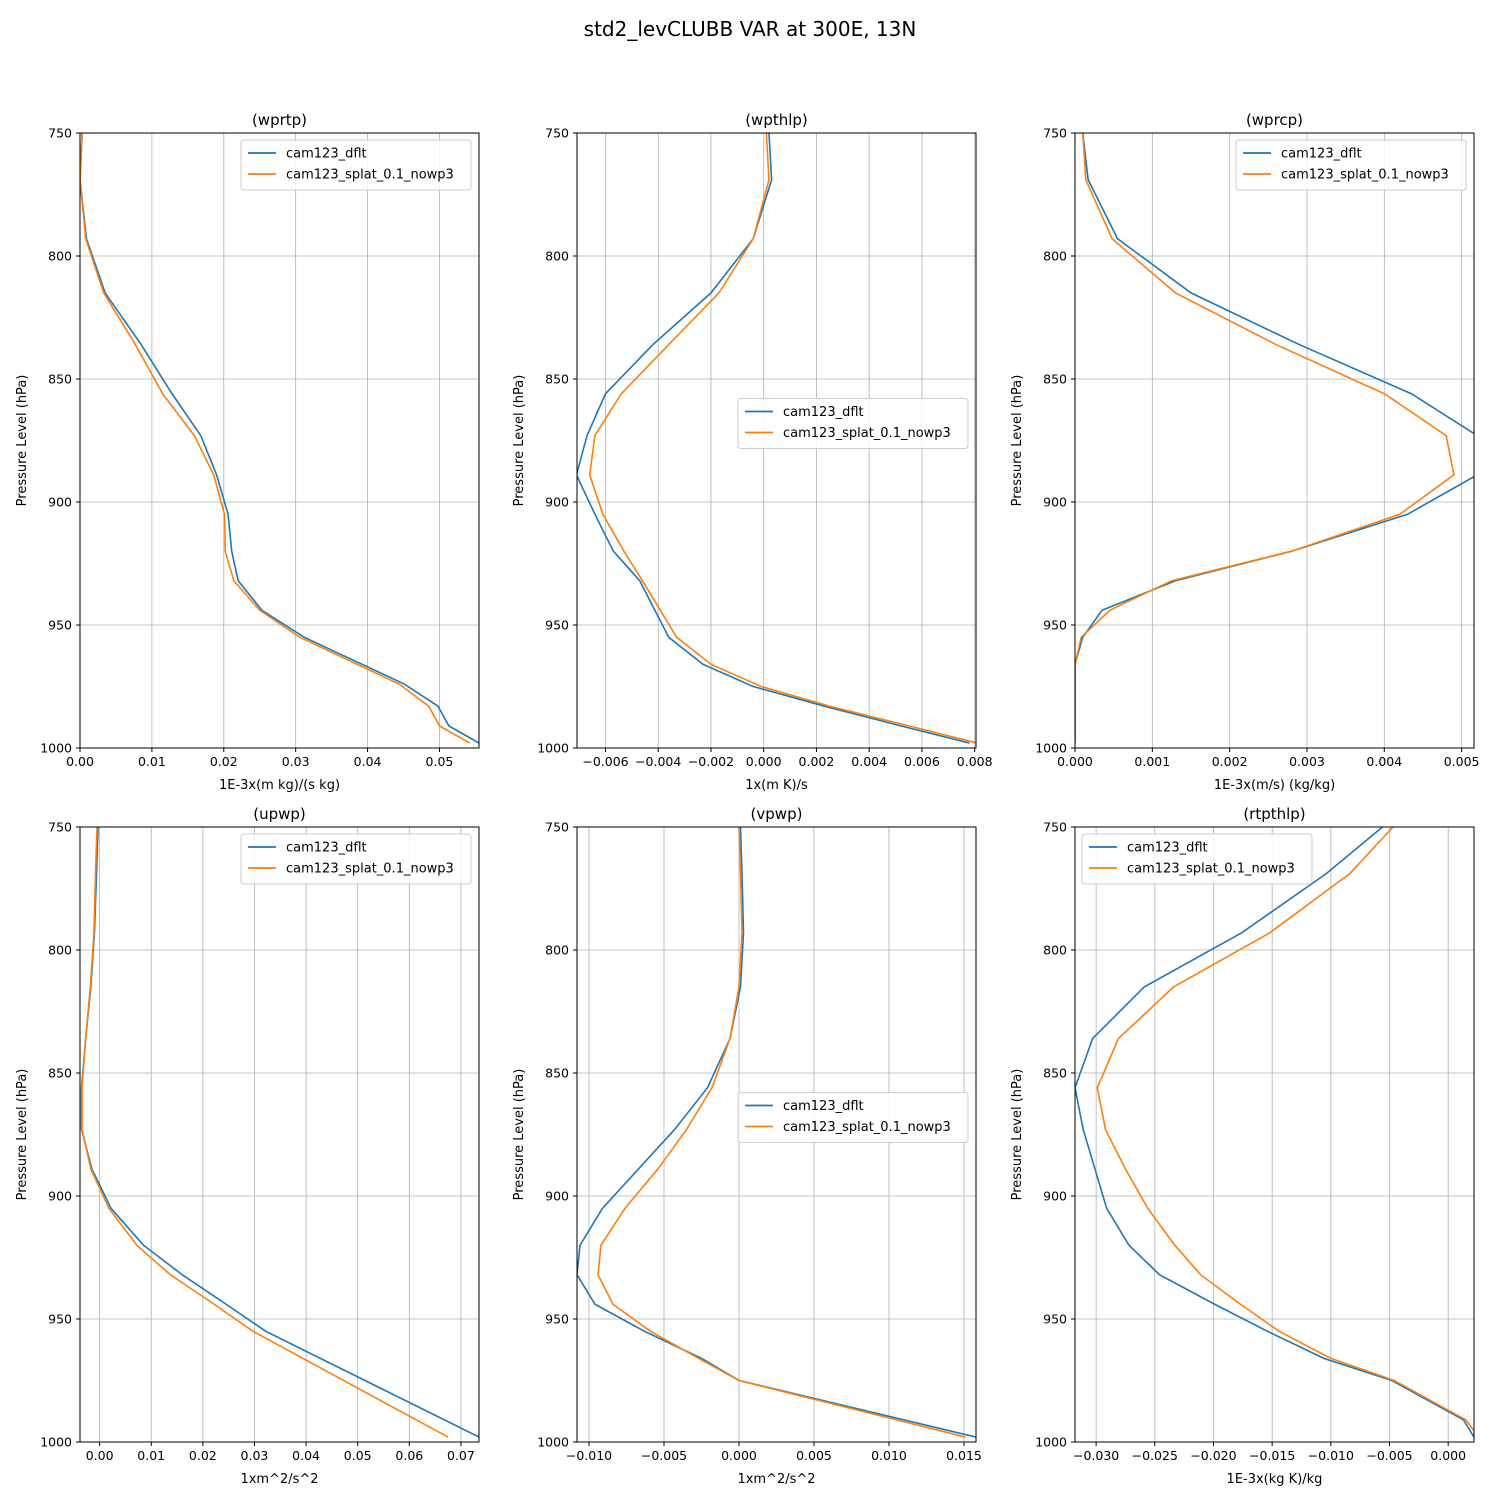 Image resolution: width=1500 pixels, height=1500 pixels. What do you see at coordinates (1274, 440) in the screenshot?
I see `axes-frame` at bounding box center [1274, 440].